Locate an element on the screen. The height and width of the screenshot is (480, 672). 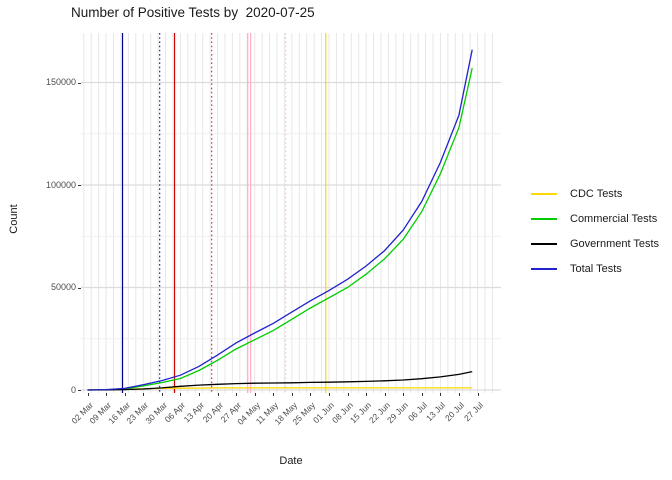
legend-item-total-tests: Total Tests is located at coordinates (601, 268).